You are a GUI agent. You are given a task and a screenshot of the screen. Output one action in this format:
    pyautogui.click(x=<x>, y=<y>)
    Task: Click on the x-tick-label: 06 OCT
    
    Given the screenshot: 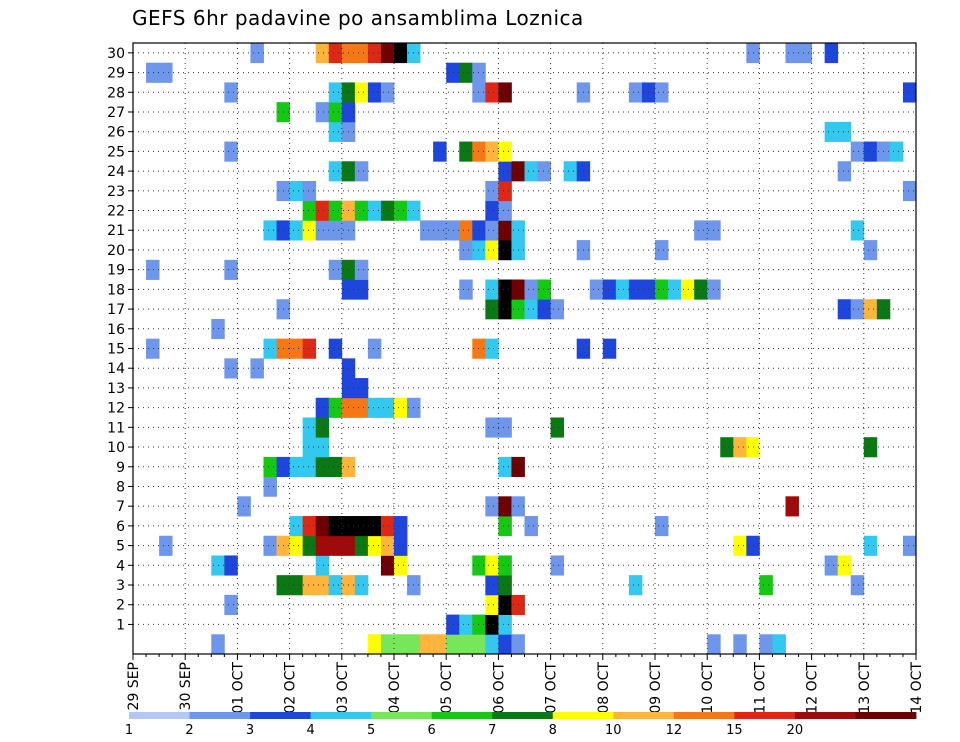 What is the action you would take?
    pyautogui.click(x=499, y=688)
    